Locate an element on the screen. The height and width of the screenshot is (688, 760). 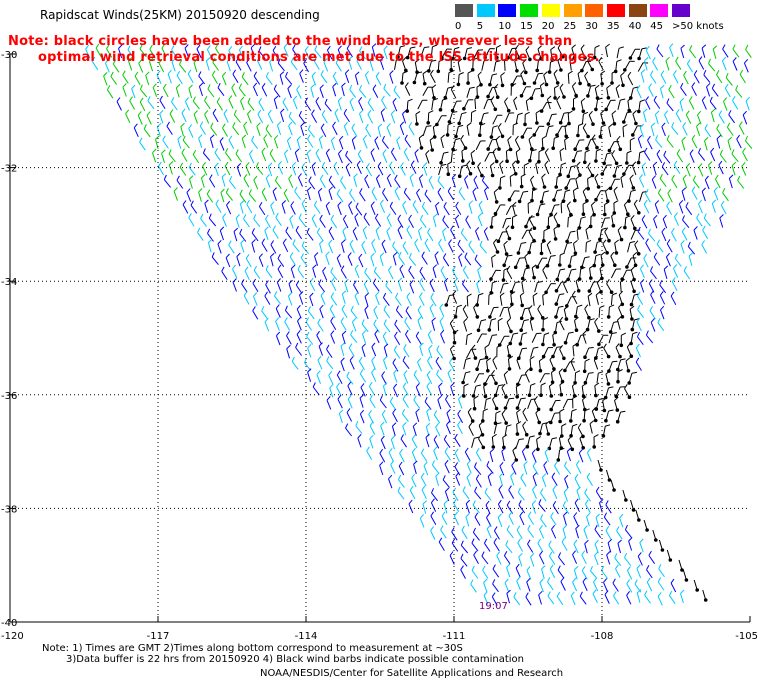
legend-label: 30 is located at coordinates (591, 26).